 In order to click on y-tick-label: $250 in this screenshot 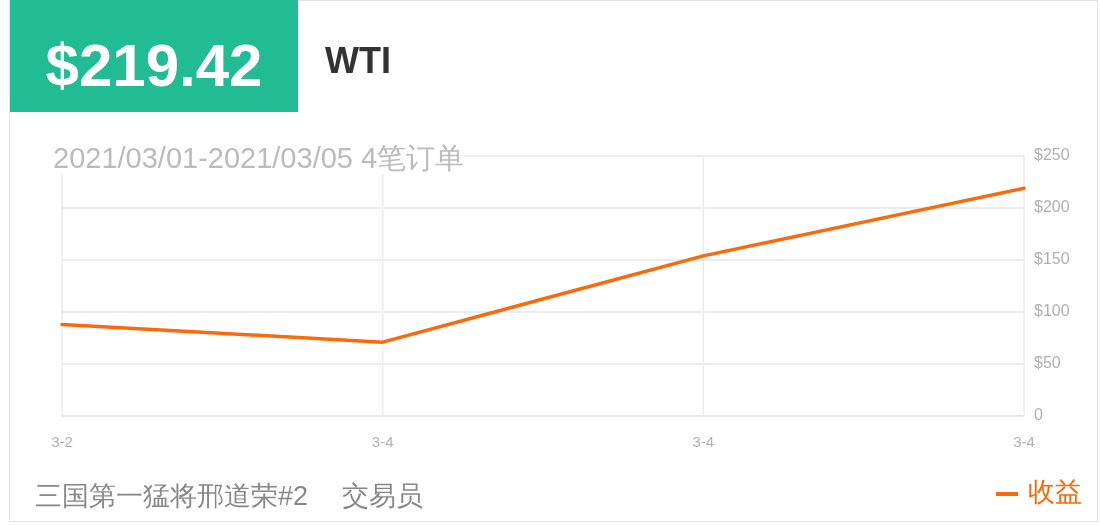, I will do `click(1052, 155)`.